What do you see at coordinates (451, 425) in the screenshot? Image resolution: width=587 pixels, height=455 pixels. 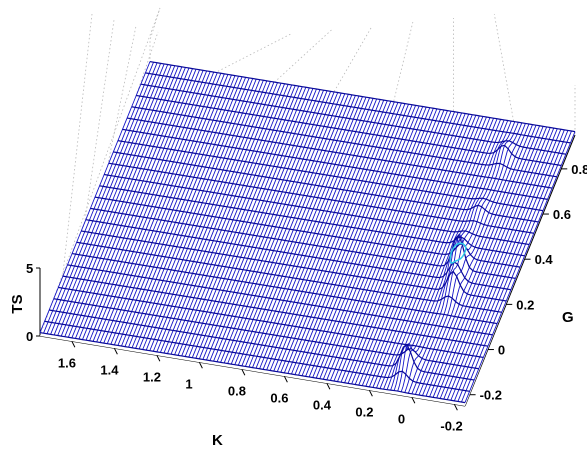 I see `x-tick-label: -0.2` at bounding box center [451, 425].